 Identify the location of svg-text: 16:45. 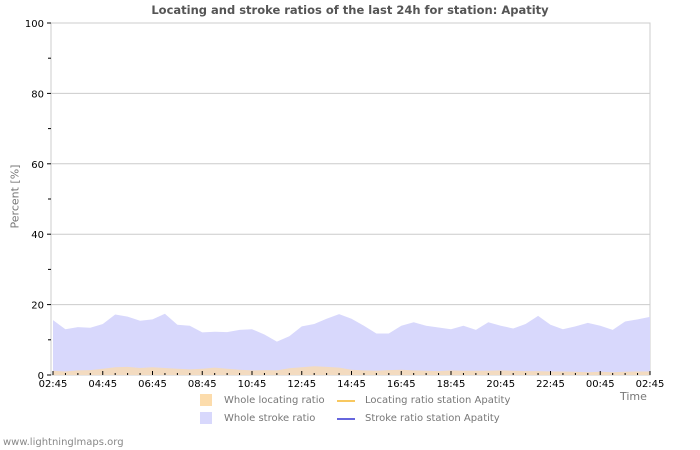
(401, 384).